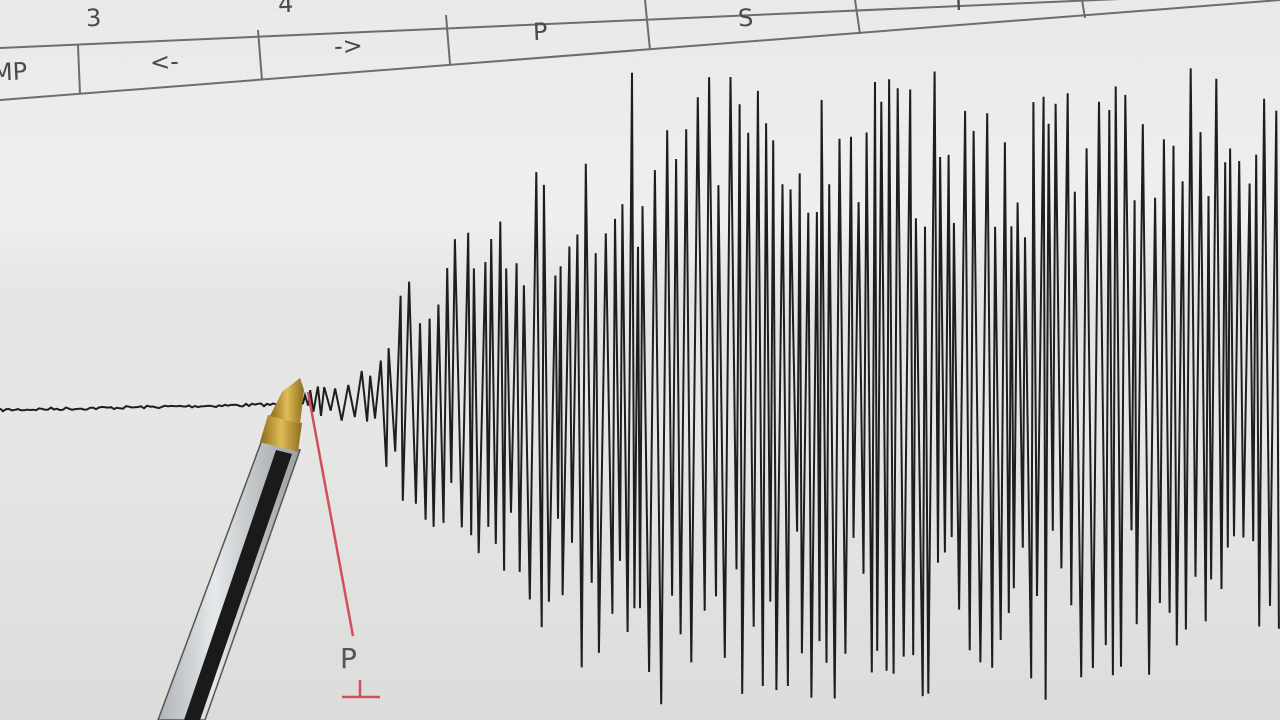 Image resolution: width=1280 pixels, height=720 pixels. Describe the element at coordinates (230, 549) in the screenshot. I see `pen` at that location.